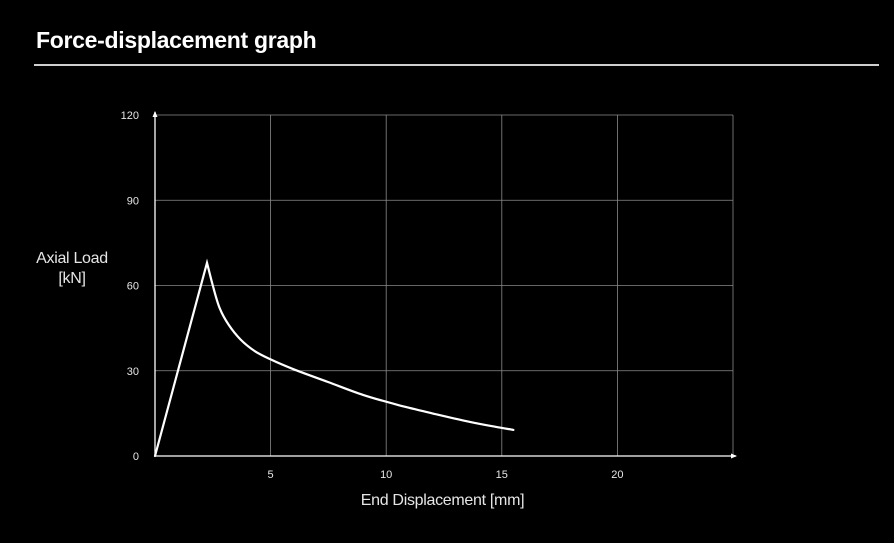  I want to click on title-divider, so click(456, 65).